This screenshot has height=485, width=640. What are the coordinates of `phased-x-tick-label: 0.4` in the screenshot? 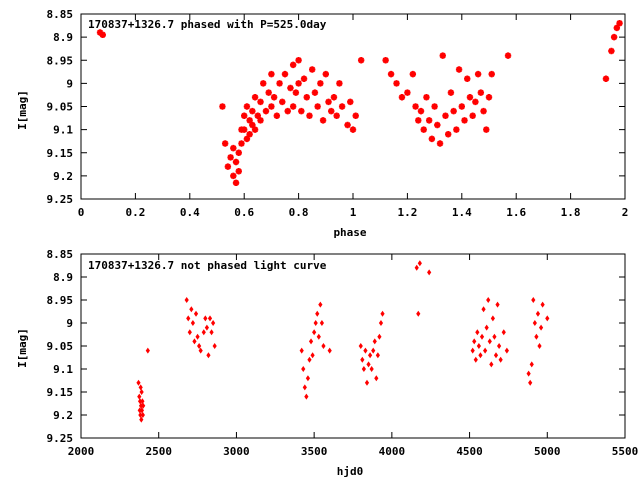 It's located at (190, 212).